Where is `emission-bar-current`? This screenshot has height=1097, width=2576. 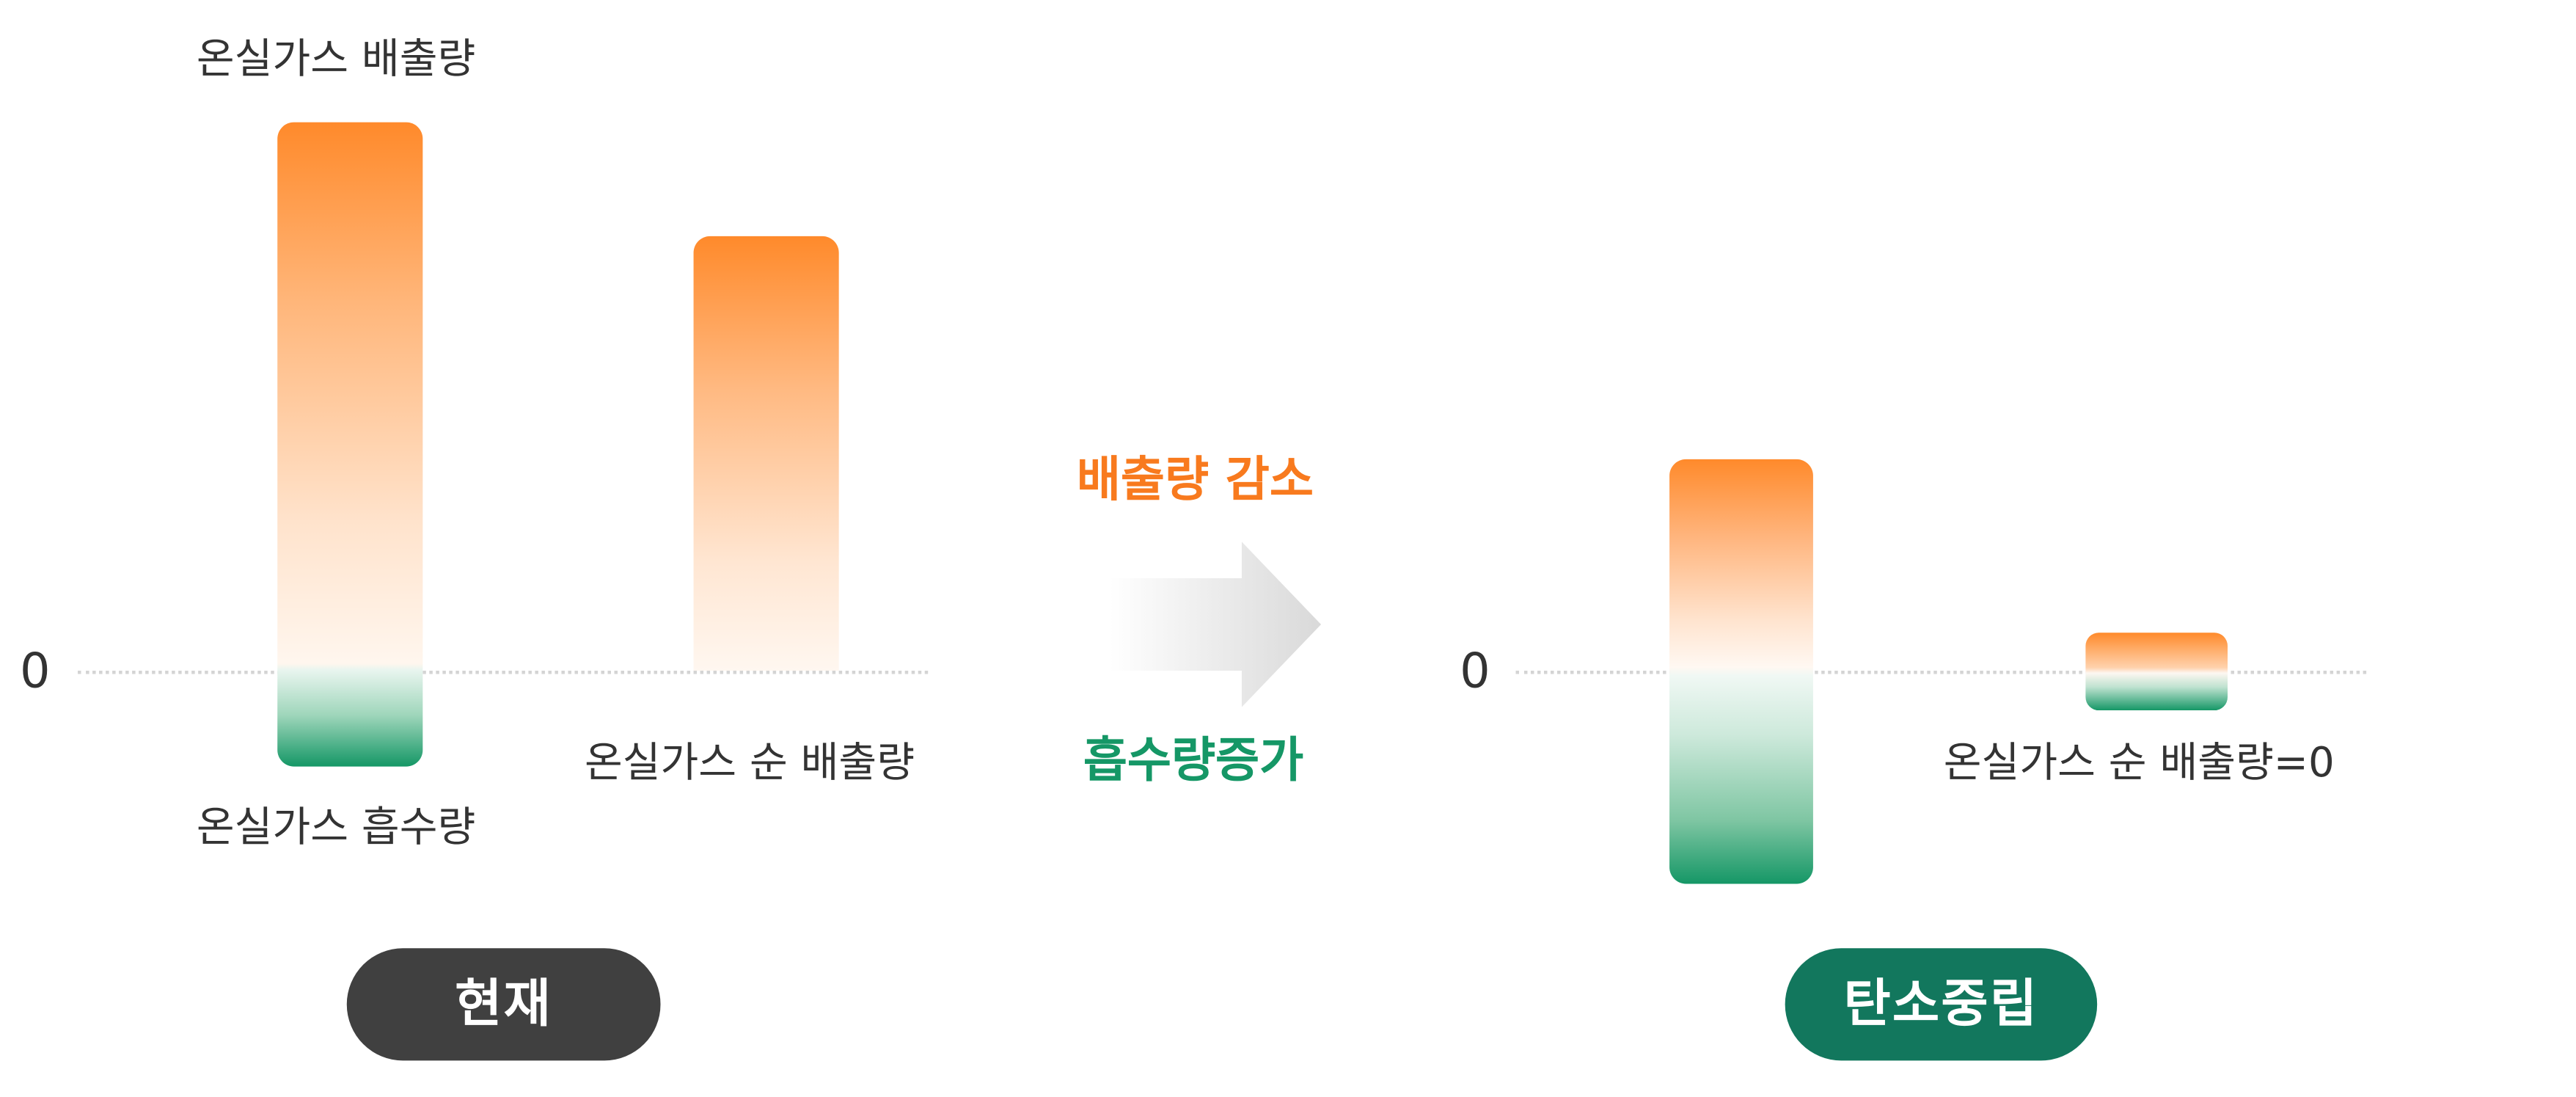
emission-bar-current is located at coordinates (350, 444).